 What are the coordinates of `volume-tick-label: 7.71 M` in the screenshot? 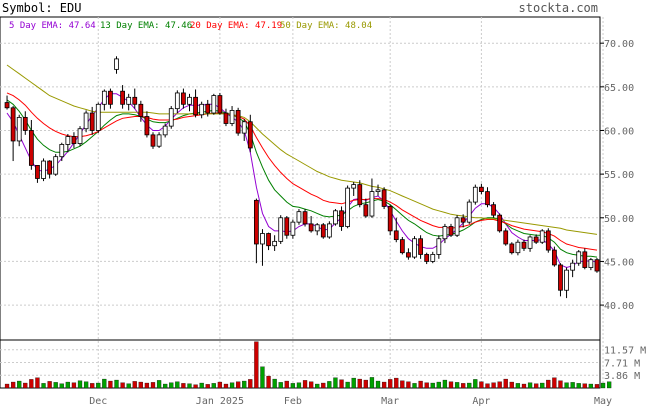 It's located at (622, 363).